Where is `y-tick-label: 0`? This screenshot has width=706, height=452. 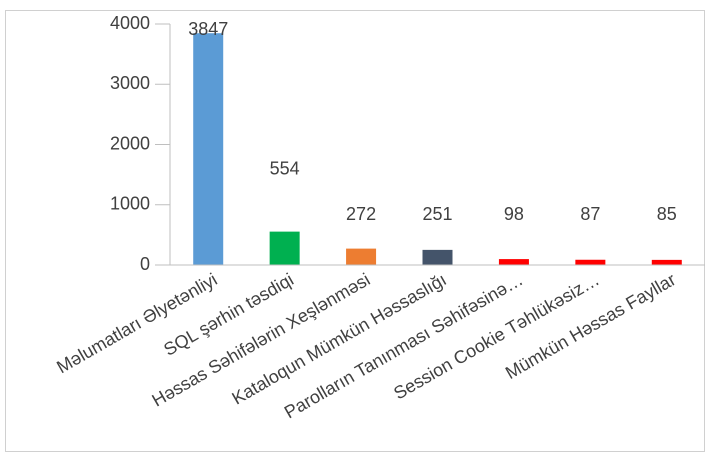 y-tick-label: 0 is located at coordinates (145, 264).